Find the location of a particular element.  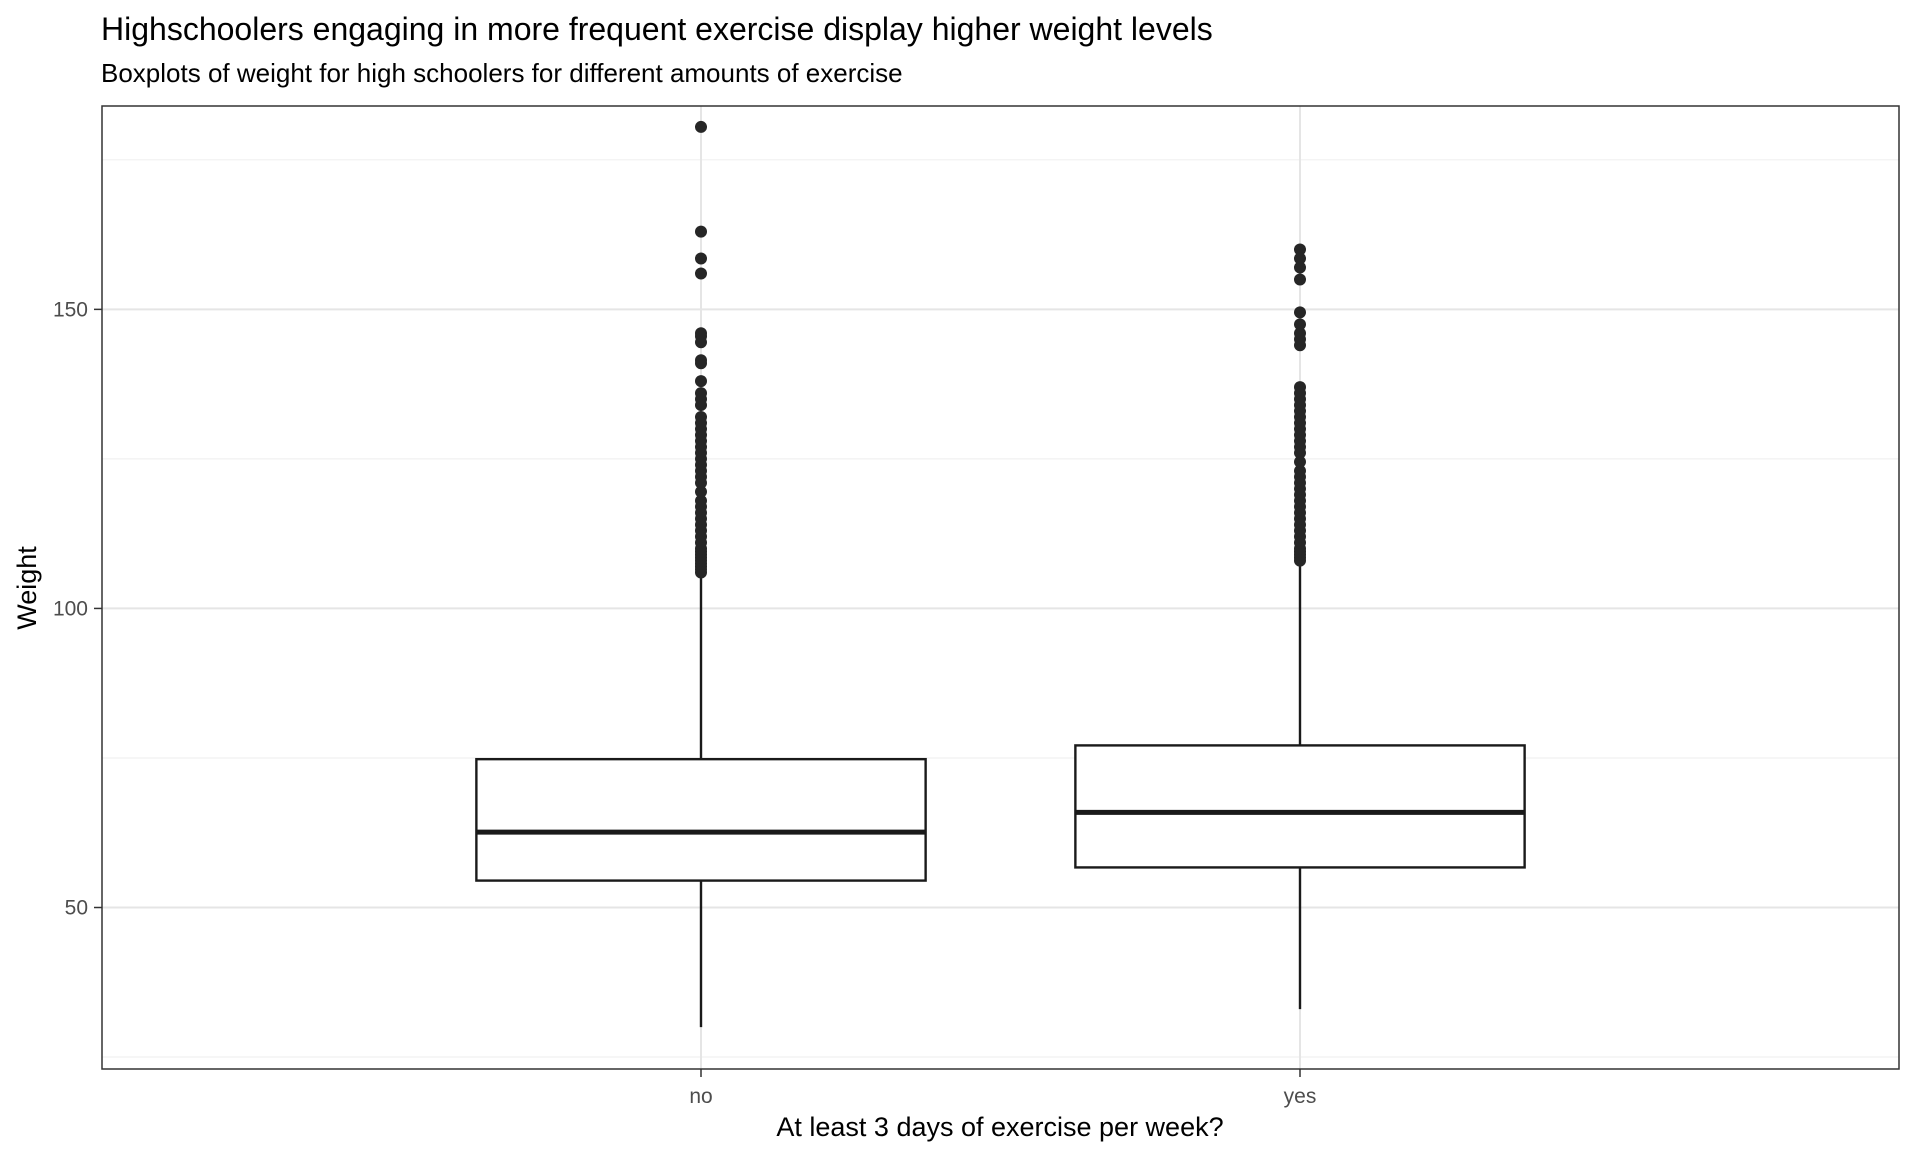

y-axis-title: Weight is located at coordinates (27, 588).